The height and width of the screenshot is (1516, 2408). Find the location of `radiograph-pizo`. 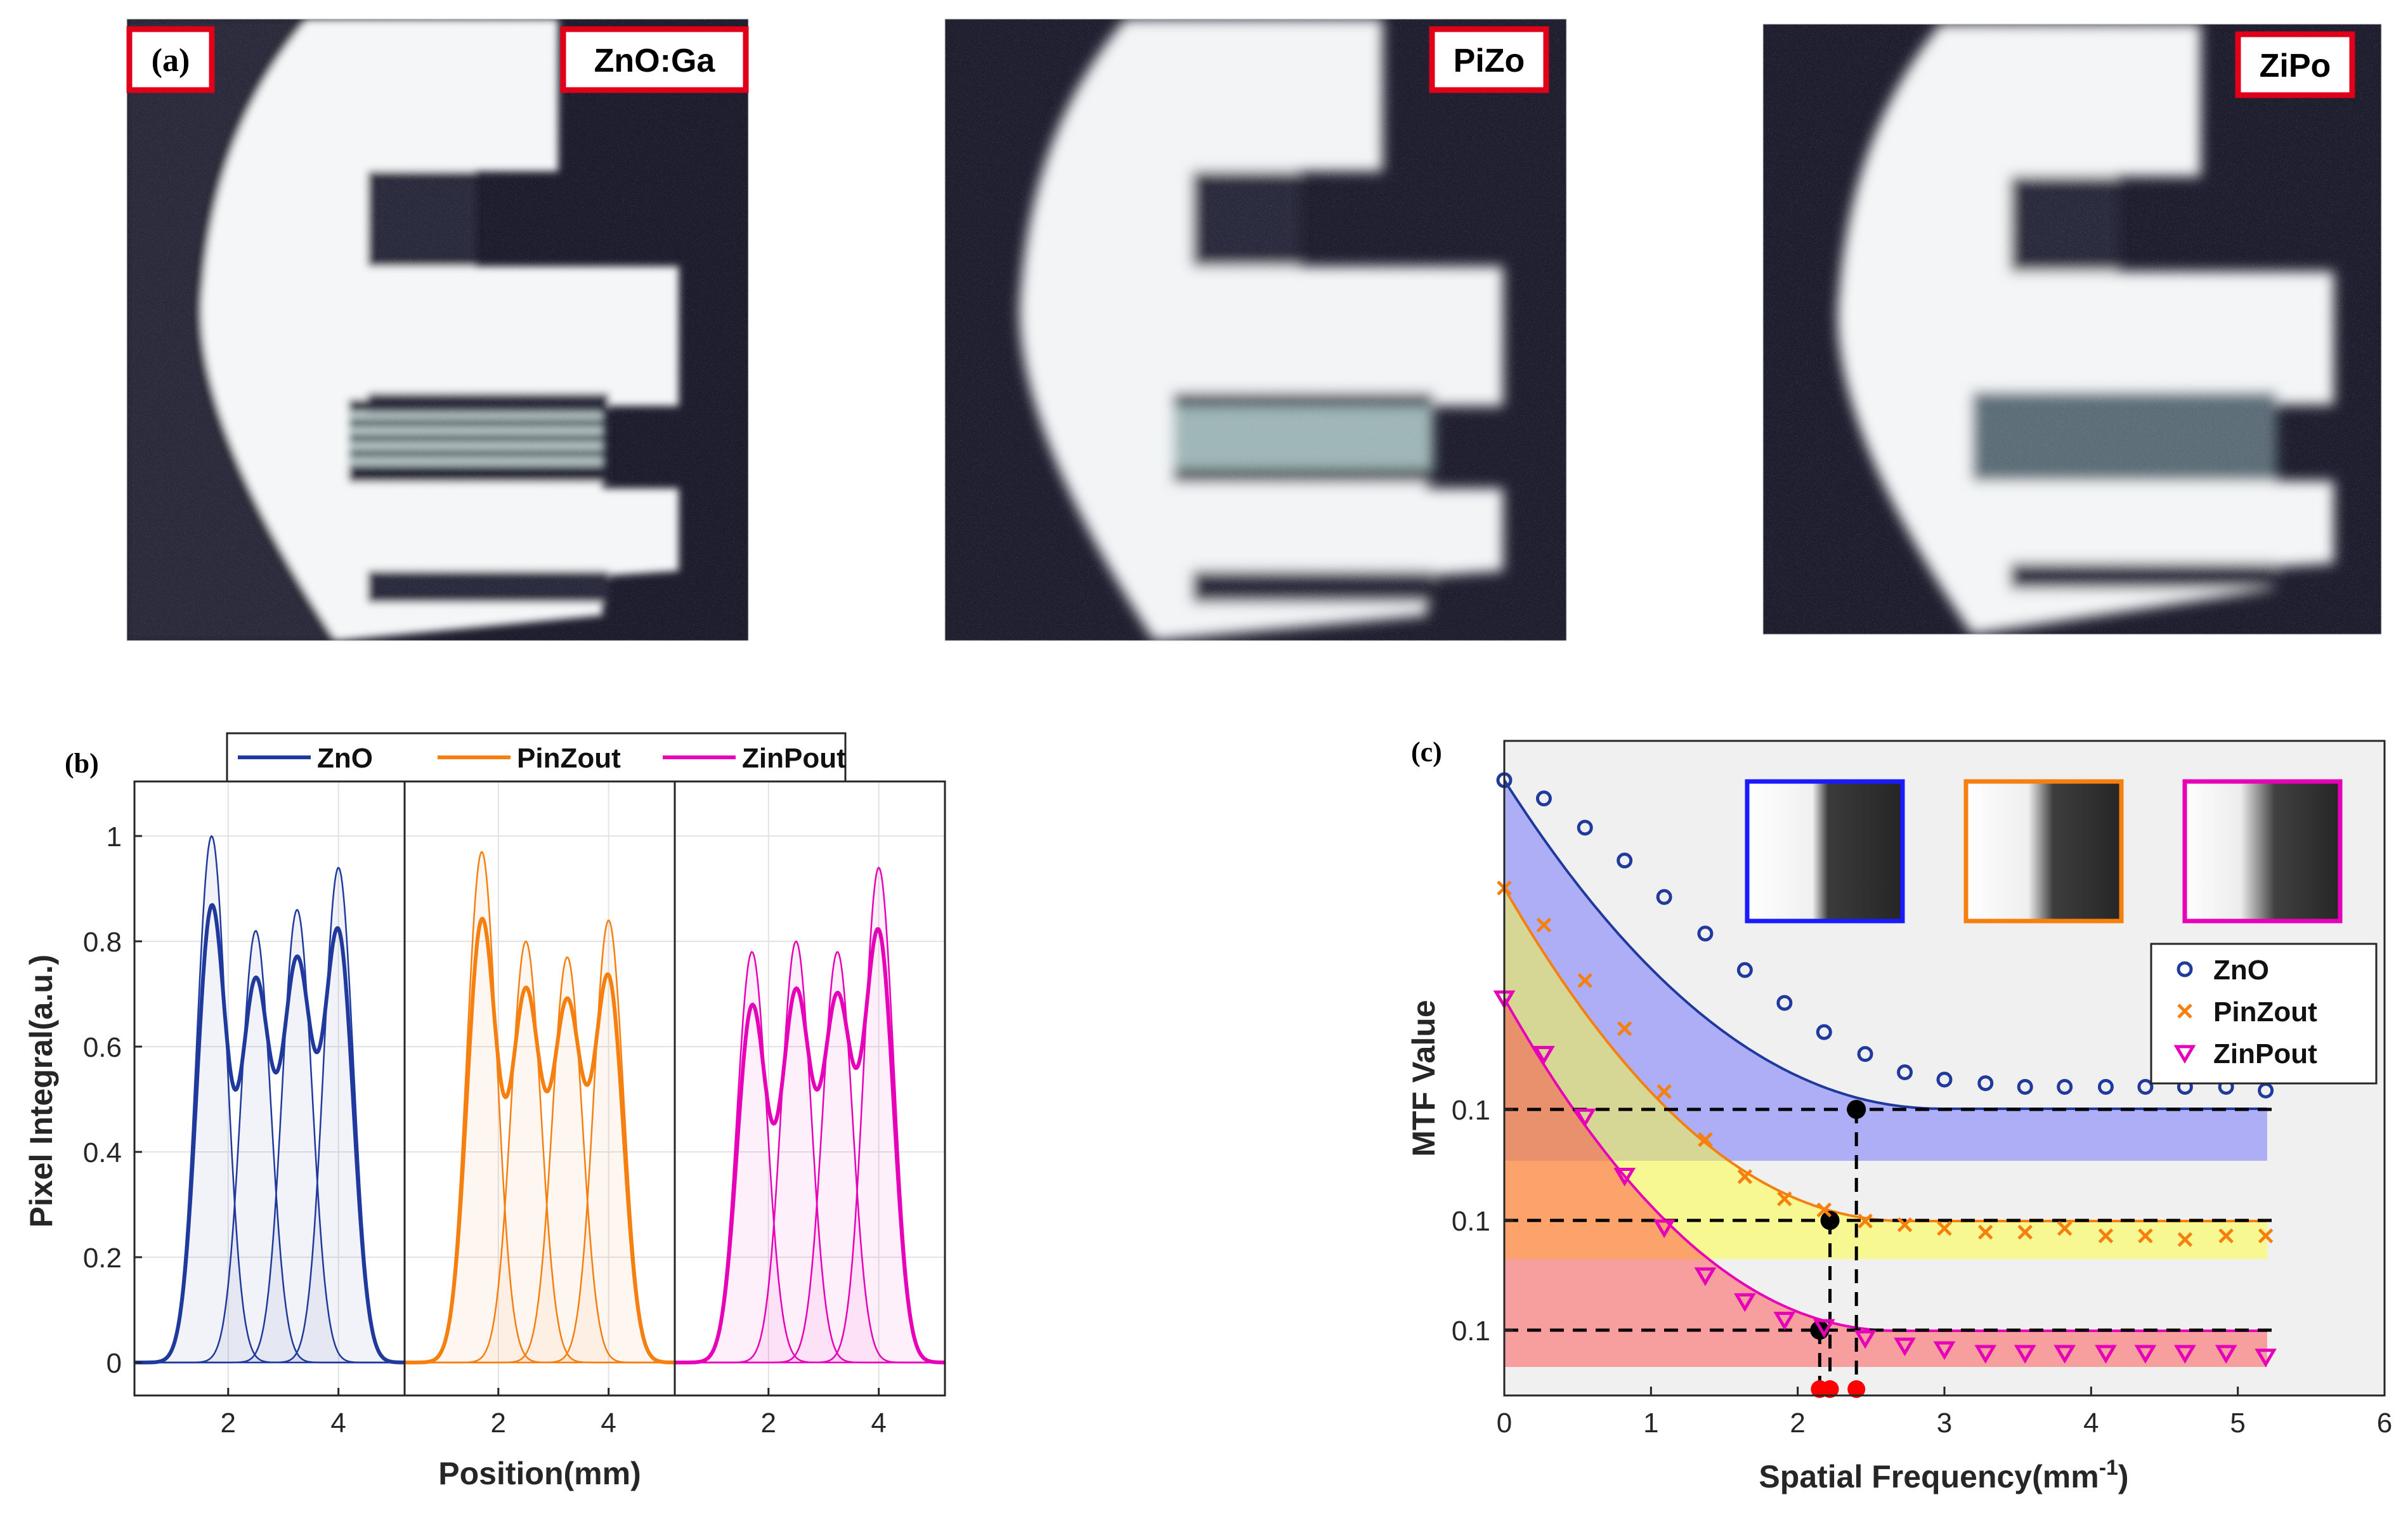

radiograph-pizo is located at coordinates (1256, 329).